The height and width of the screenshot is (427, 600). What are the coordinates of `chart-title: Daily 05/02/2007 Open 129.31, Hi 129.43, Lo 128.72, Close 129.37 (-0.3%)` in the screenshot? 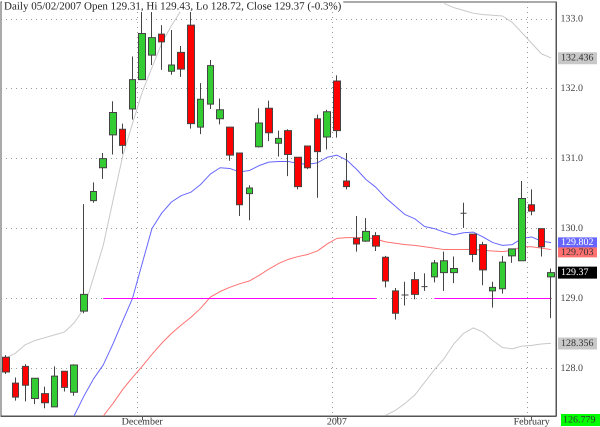 It's located at (173, 6).